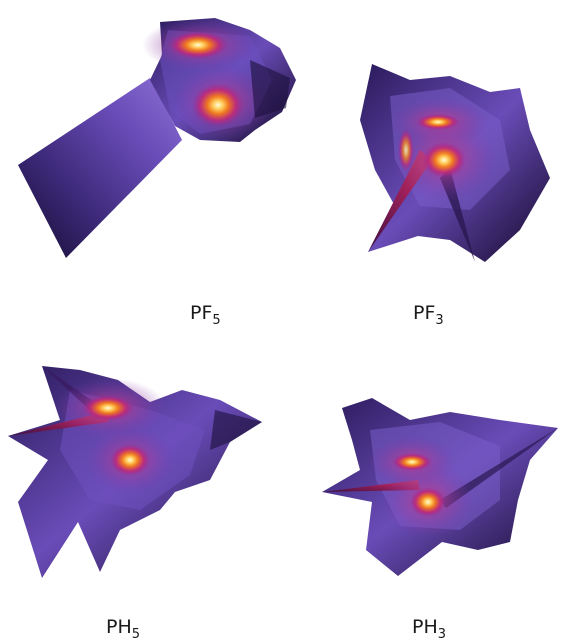 The width and height of the screenshot is (576, 643). Describe the element at coordinates (119, 627) in the screenshot. I see `ph5-formula: PH` at that location.